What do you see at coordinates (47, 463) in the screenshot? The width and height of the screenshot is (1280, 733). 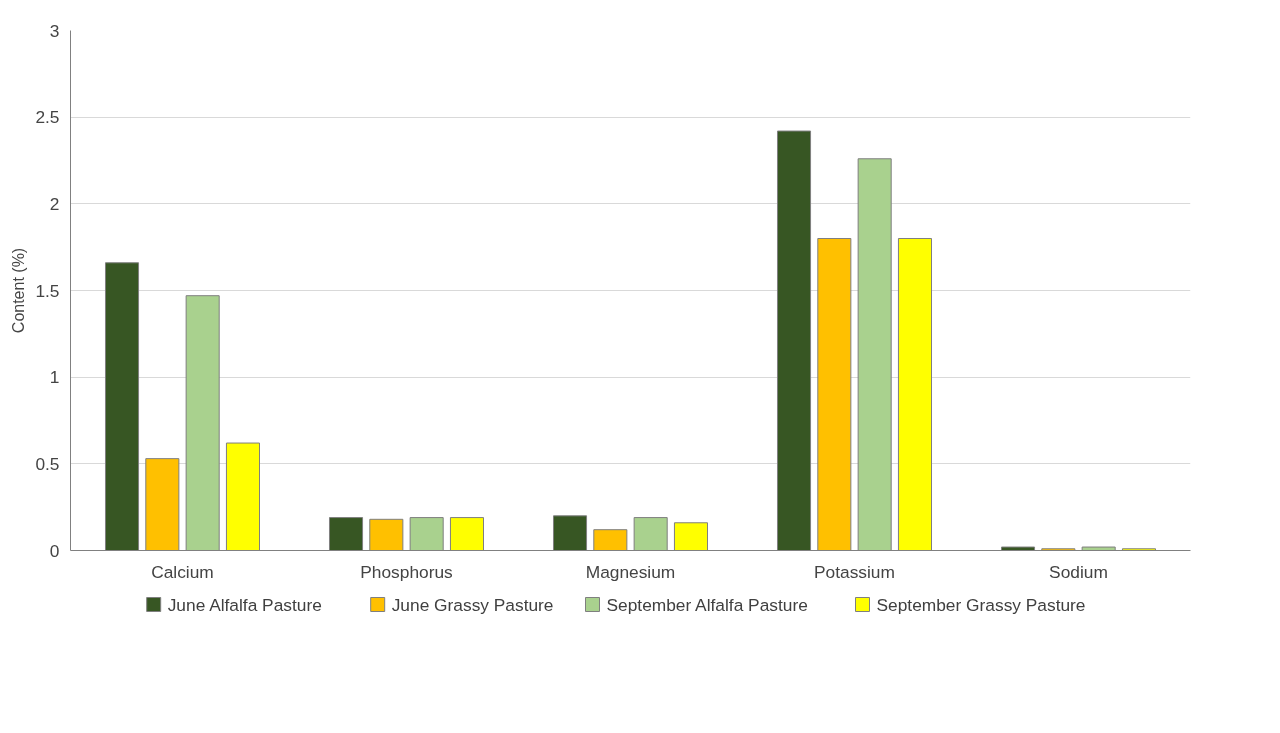 I see `y-tick-label: 0.5` at bounding box center [47, 463].